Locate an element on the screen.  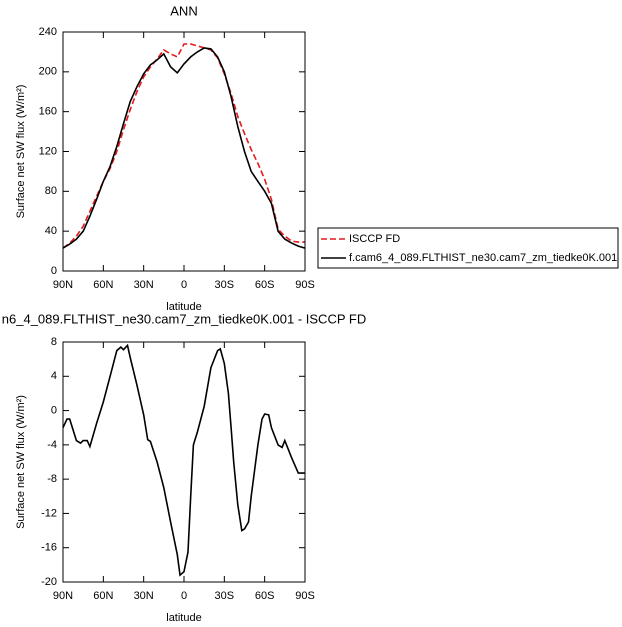
y-tick-label: 4 is located at coordinates (54, 376).